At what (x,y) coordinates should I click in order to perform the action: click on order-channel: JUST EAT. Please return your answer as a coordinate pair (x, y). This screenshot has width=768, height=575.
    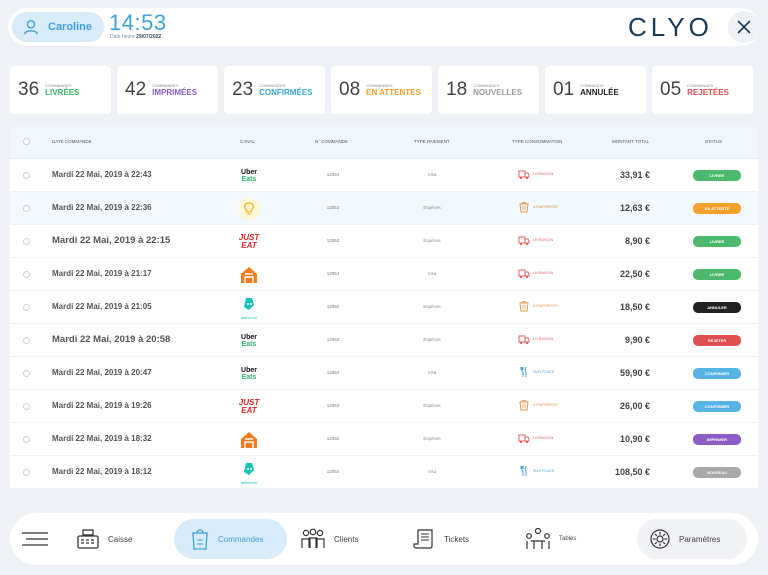
    Looking at the image, I should click on (249, 407).